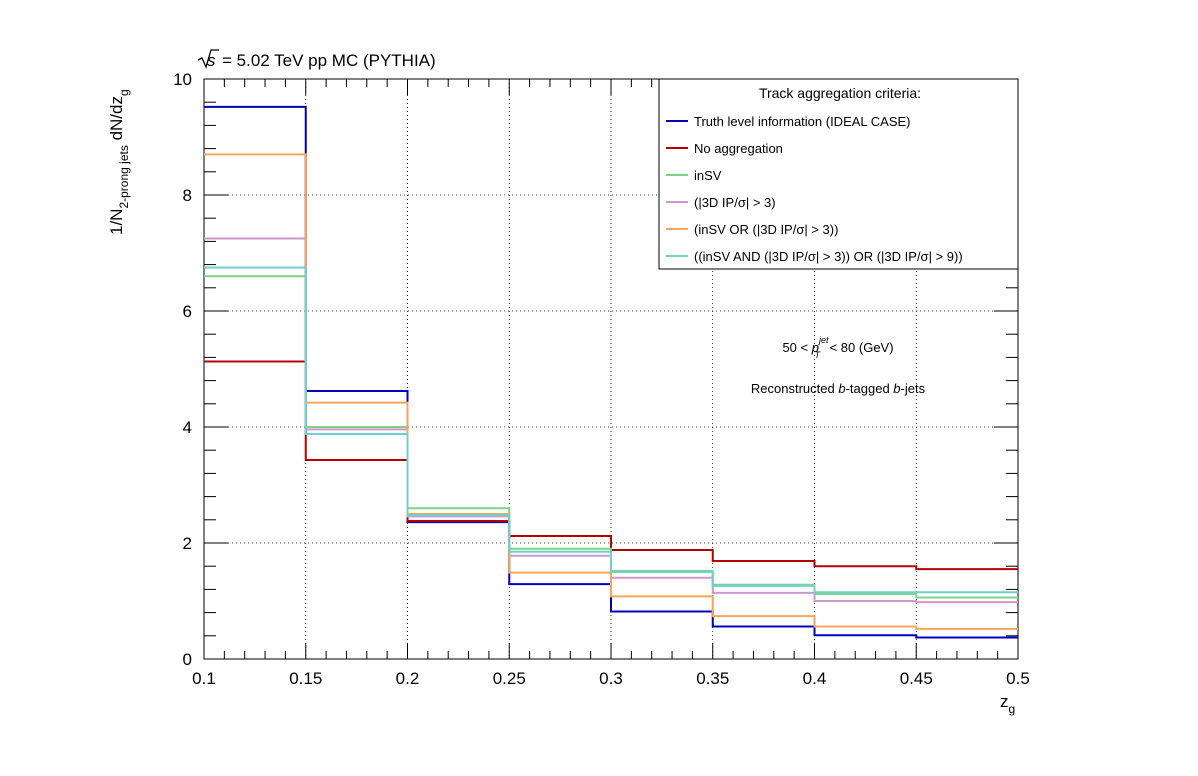 The image size is (1198, 776). What do you see at coordinates (896, 388) in the screenshot?
I see `reco-b2: b` at bounding box center [896, 388].